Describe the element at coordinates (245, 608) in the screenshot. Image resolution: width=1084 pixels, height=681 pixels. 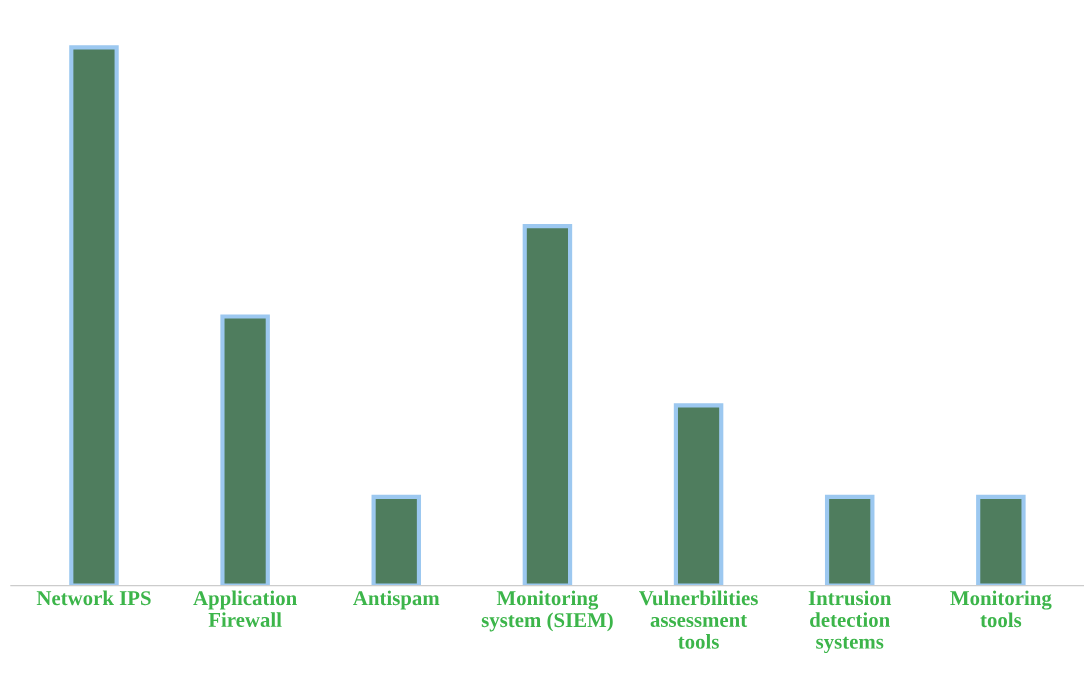
I see `x-tick-label: Application Firewall` at that location.